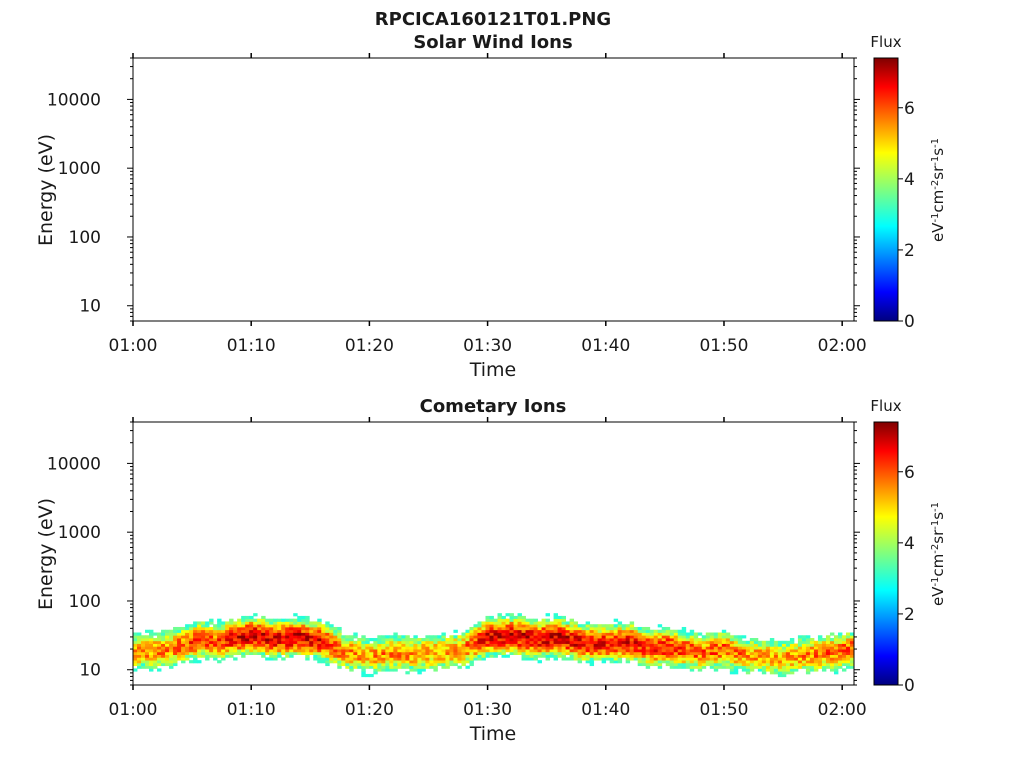 This screenshot has width=1024, height=768. Describe the element at coordinates (885, 42) in the screenshot. I see `top-colorbar-title: Flux` at that location.